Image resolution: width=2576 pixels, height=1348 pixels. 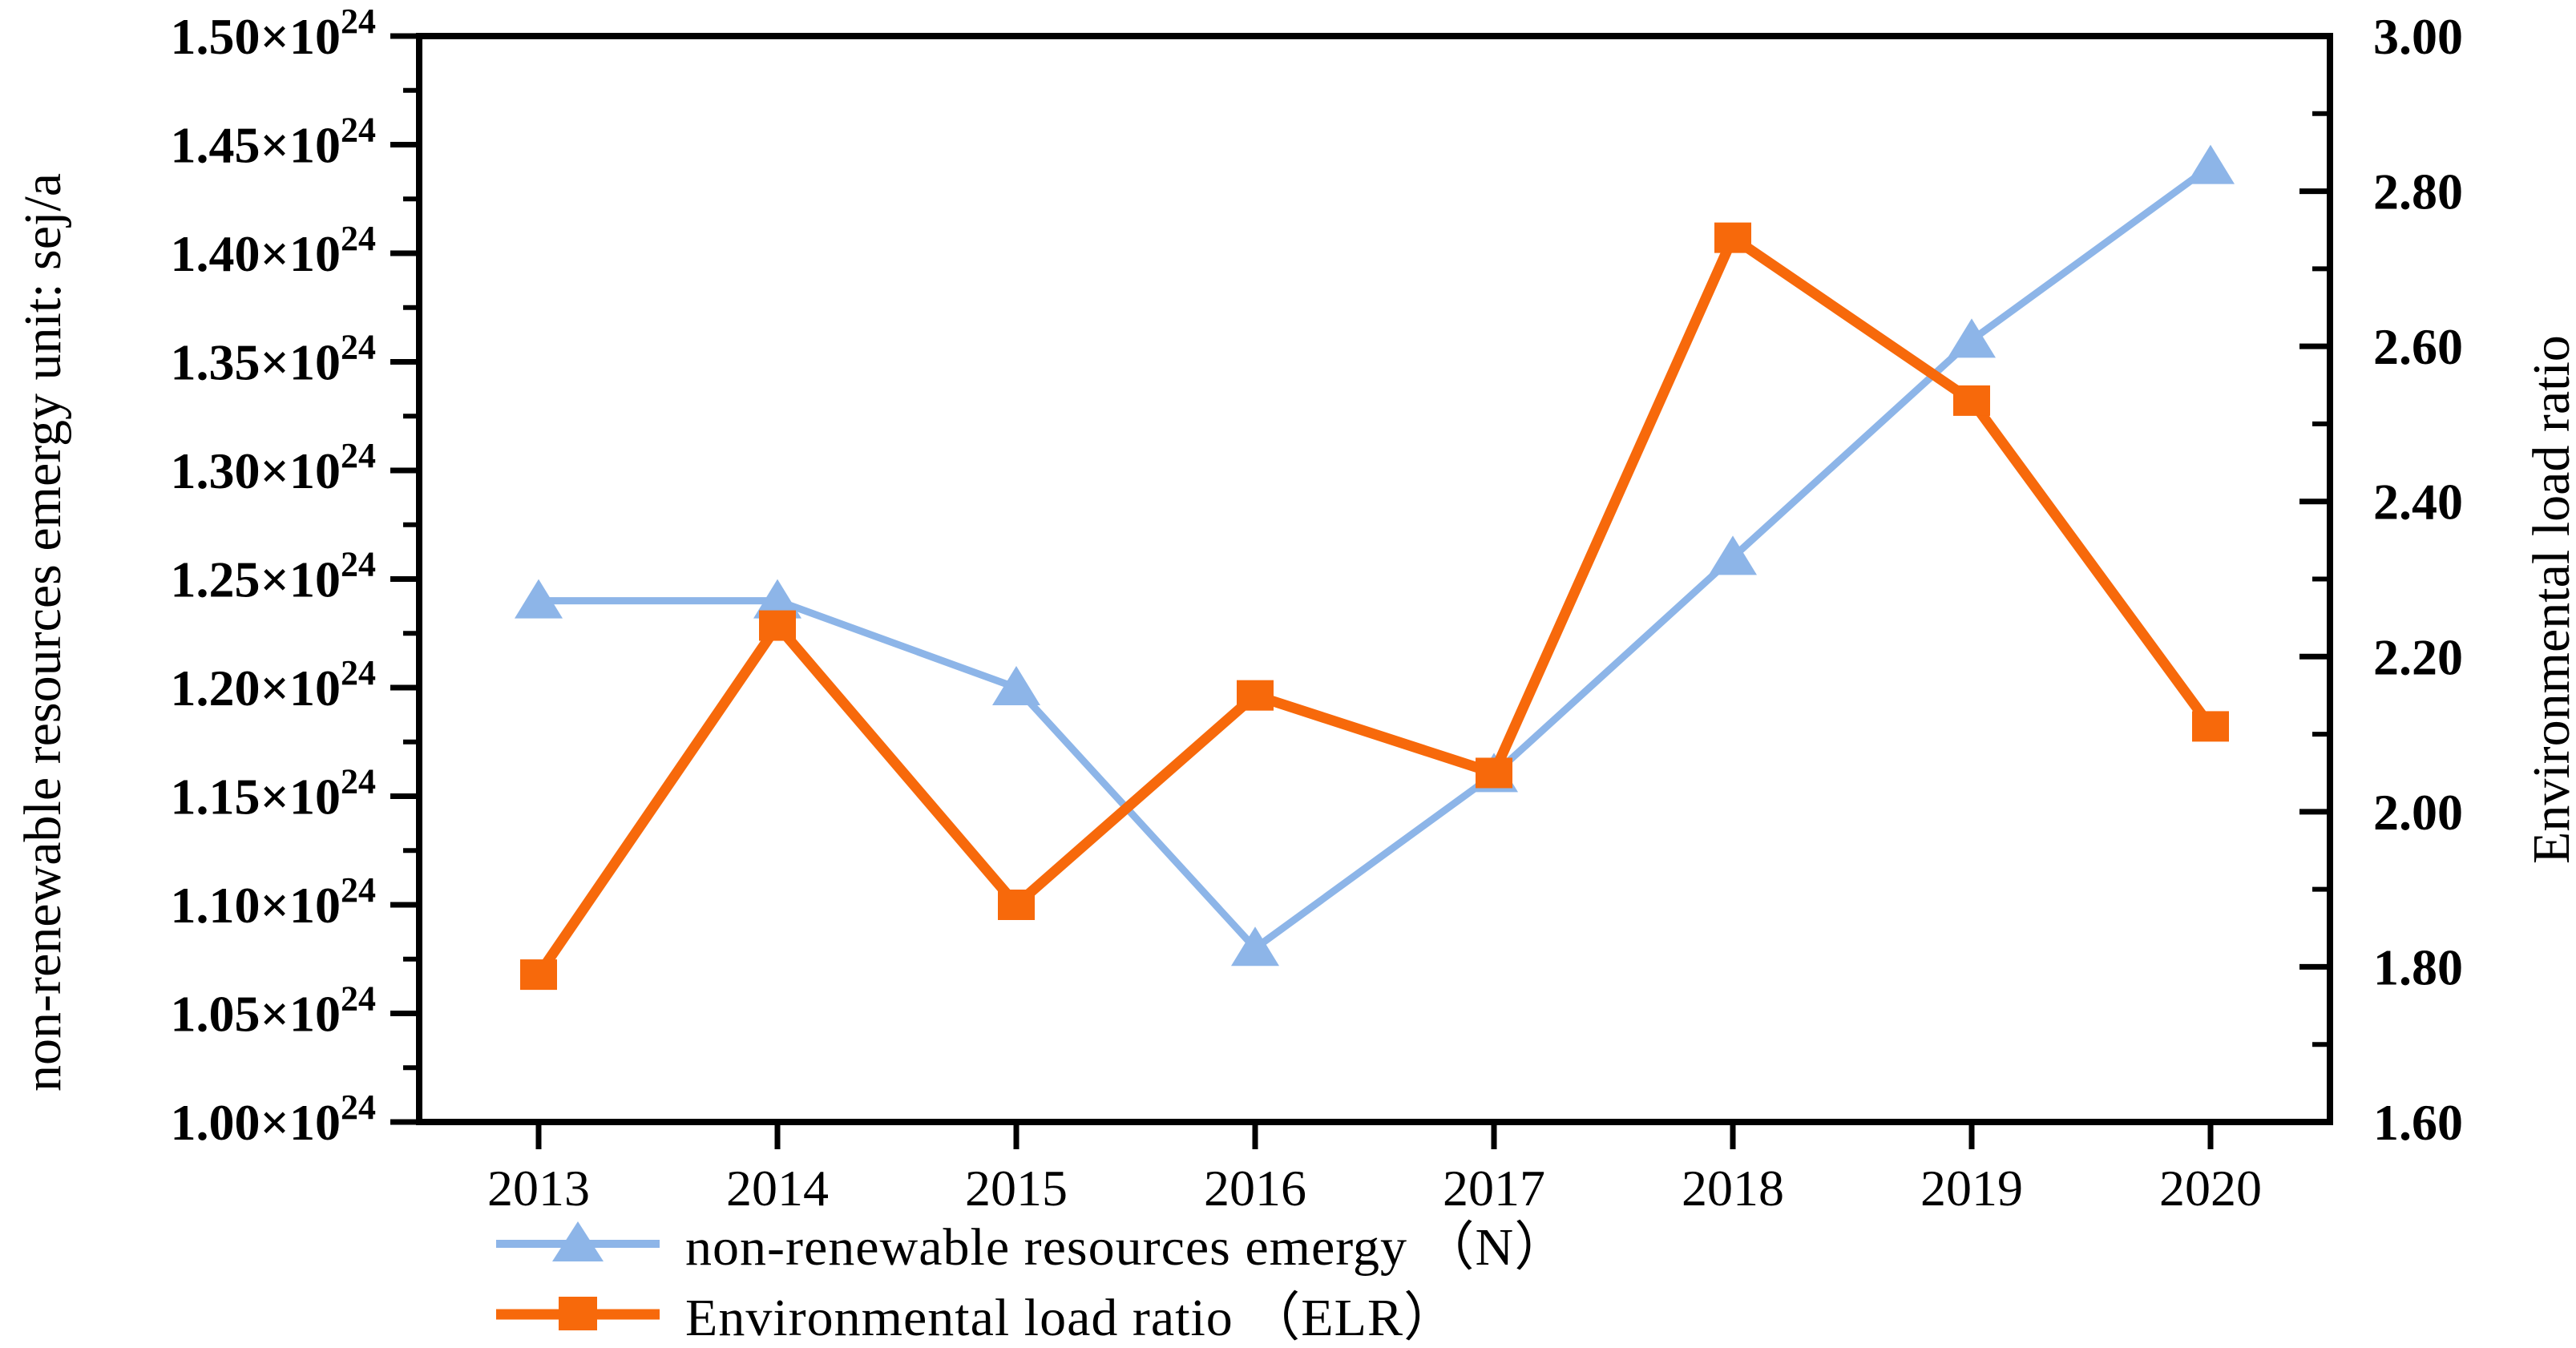 I want to click on x-tick-label: 2013, so click(x=539, y=1188).